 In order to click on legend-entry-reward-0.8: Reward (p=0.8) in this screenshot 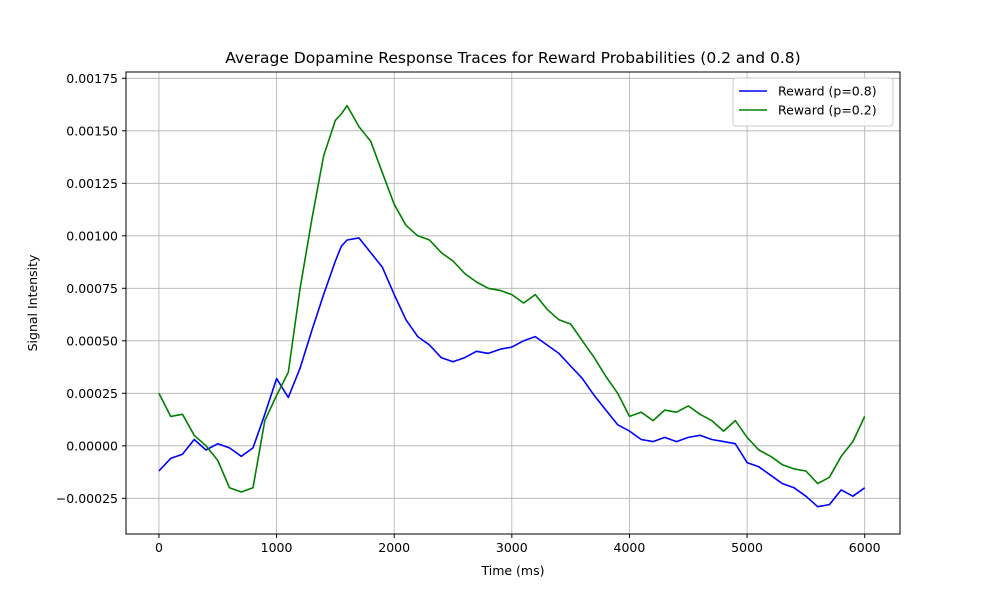, I will do `click(827, 91)`.